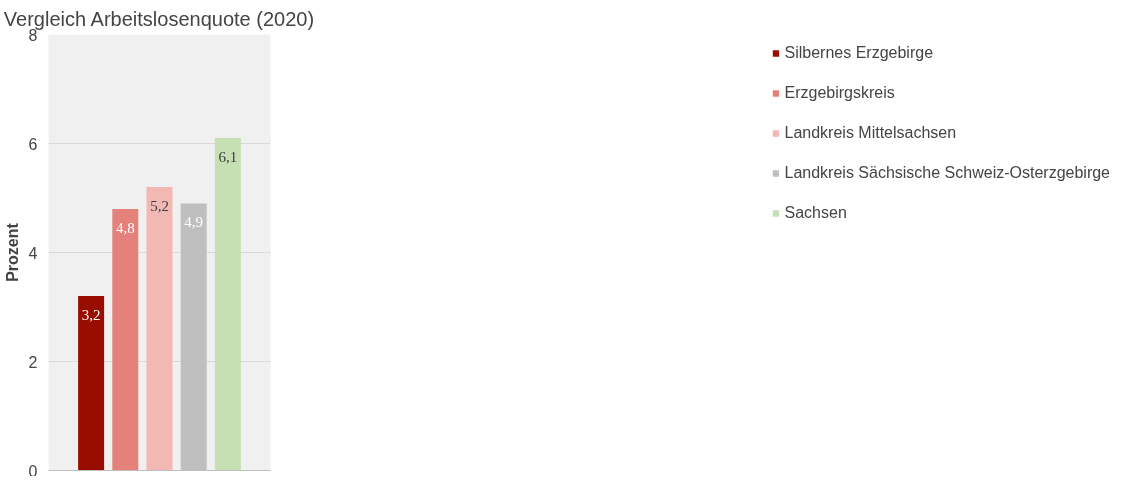 The height and width of the screenshot is (484, 1128). What do you see at coordinates (33, 471) in the screenshot?
I see `y-tick-label: 0` at bounding box center [33, 471].